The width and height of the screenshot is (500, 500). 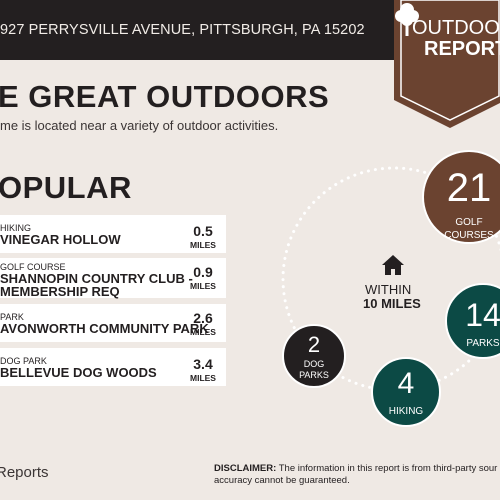 What do you see at coordinates (407, 19) in the screenshot?
I see `tree-icon` at bounding box center [407, 19].